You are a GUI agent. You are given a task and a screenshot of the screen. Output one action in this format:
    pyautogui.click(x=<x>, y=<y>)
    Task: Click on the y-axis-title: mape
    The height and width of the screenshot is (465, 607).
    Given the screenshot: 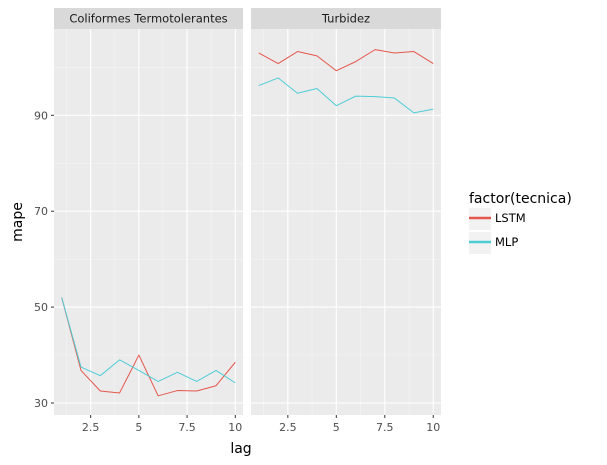 What is the action you would take?
    pyautogui.click(x=18, y=222)
    